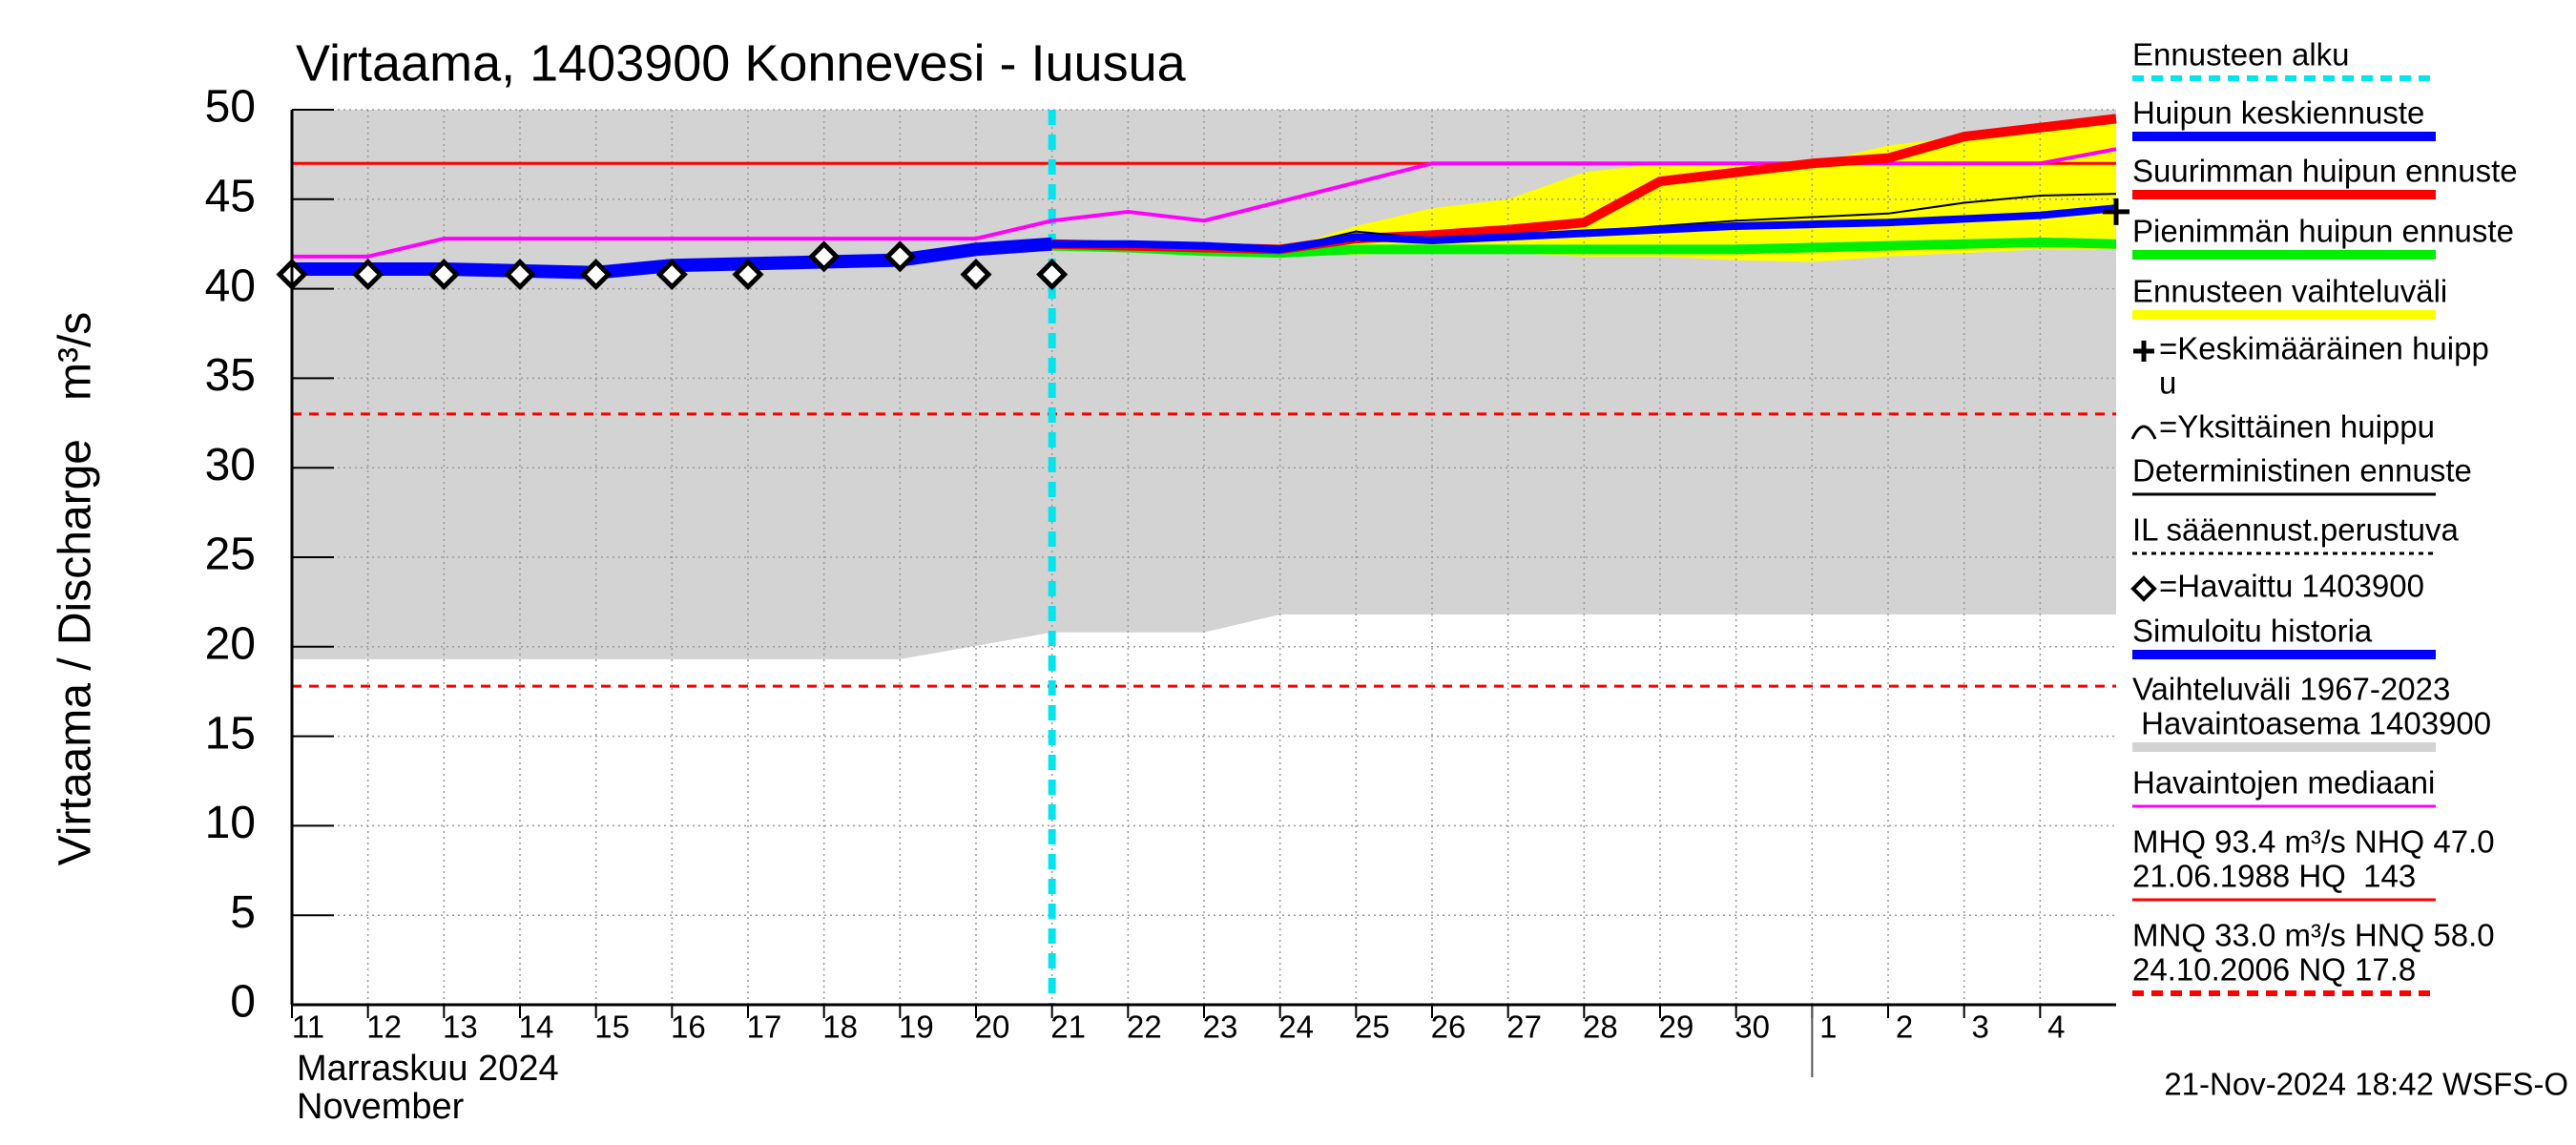 The image size is (2576, 1145). Describe the element at coordinates (2167, 383) in the screenshot. I see `legend-label: u` at that location.